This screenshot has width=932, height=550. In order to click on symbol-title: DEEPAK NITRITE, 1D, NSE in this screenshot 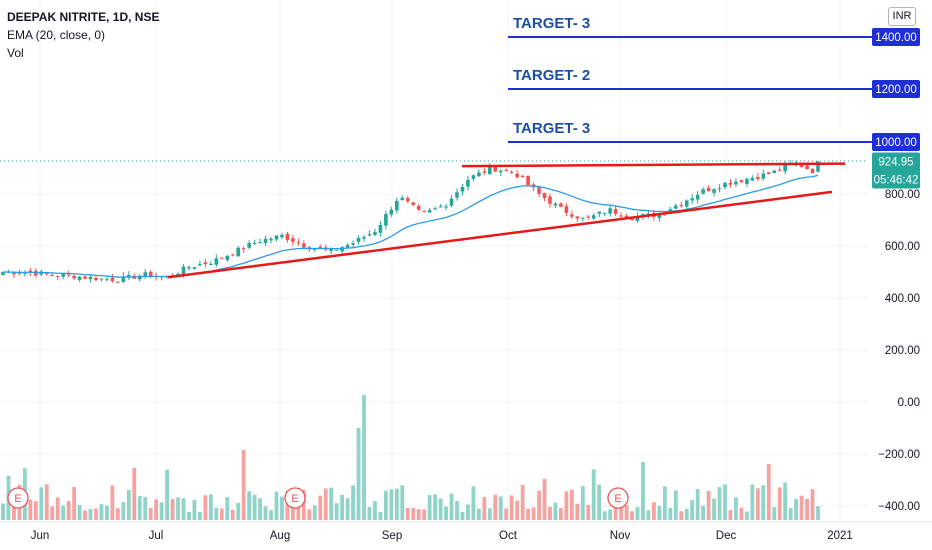, I will do `click(83, 17)`.